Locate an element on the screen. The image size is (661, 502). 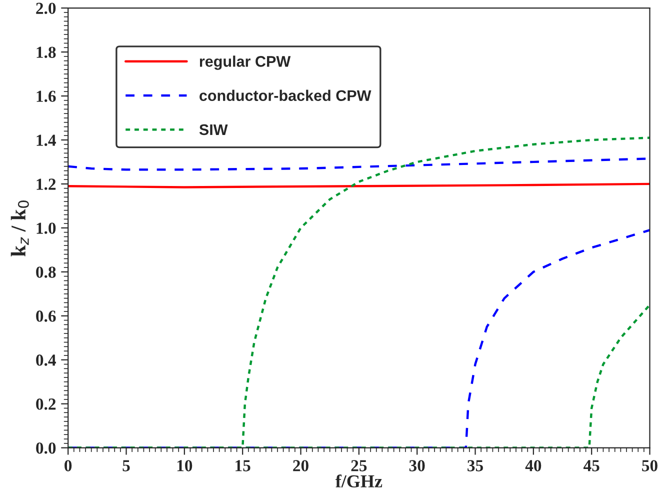
y-tick-label: 0.2 is located at coordinates (46, 404).